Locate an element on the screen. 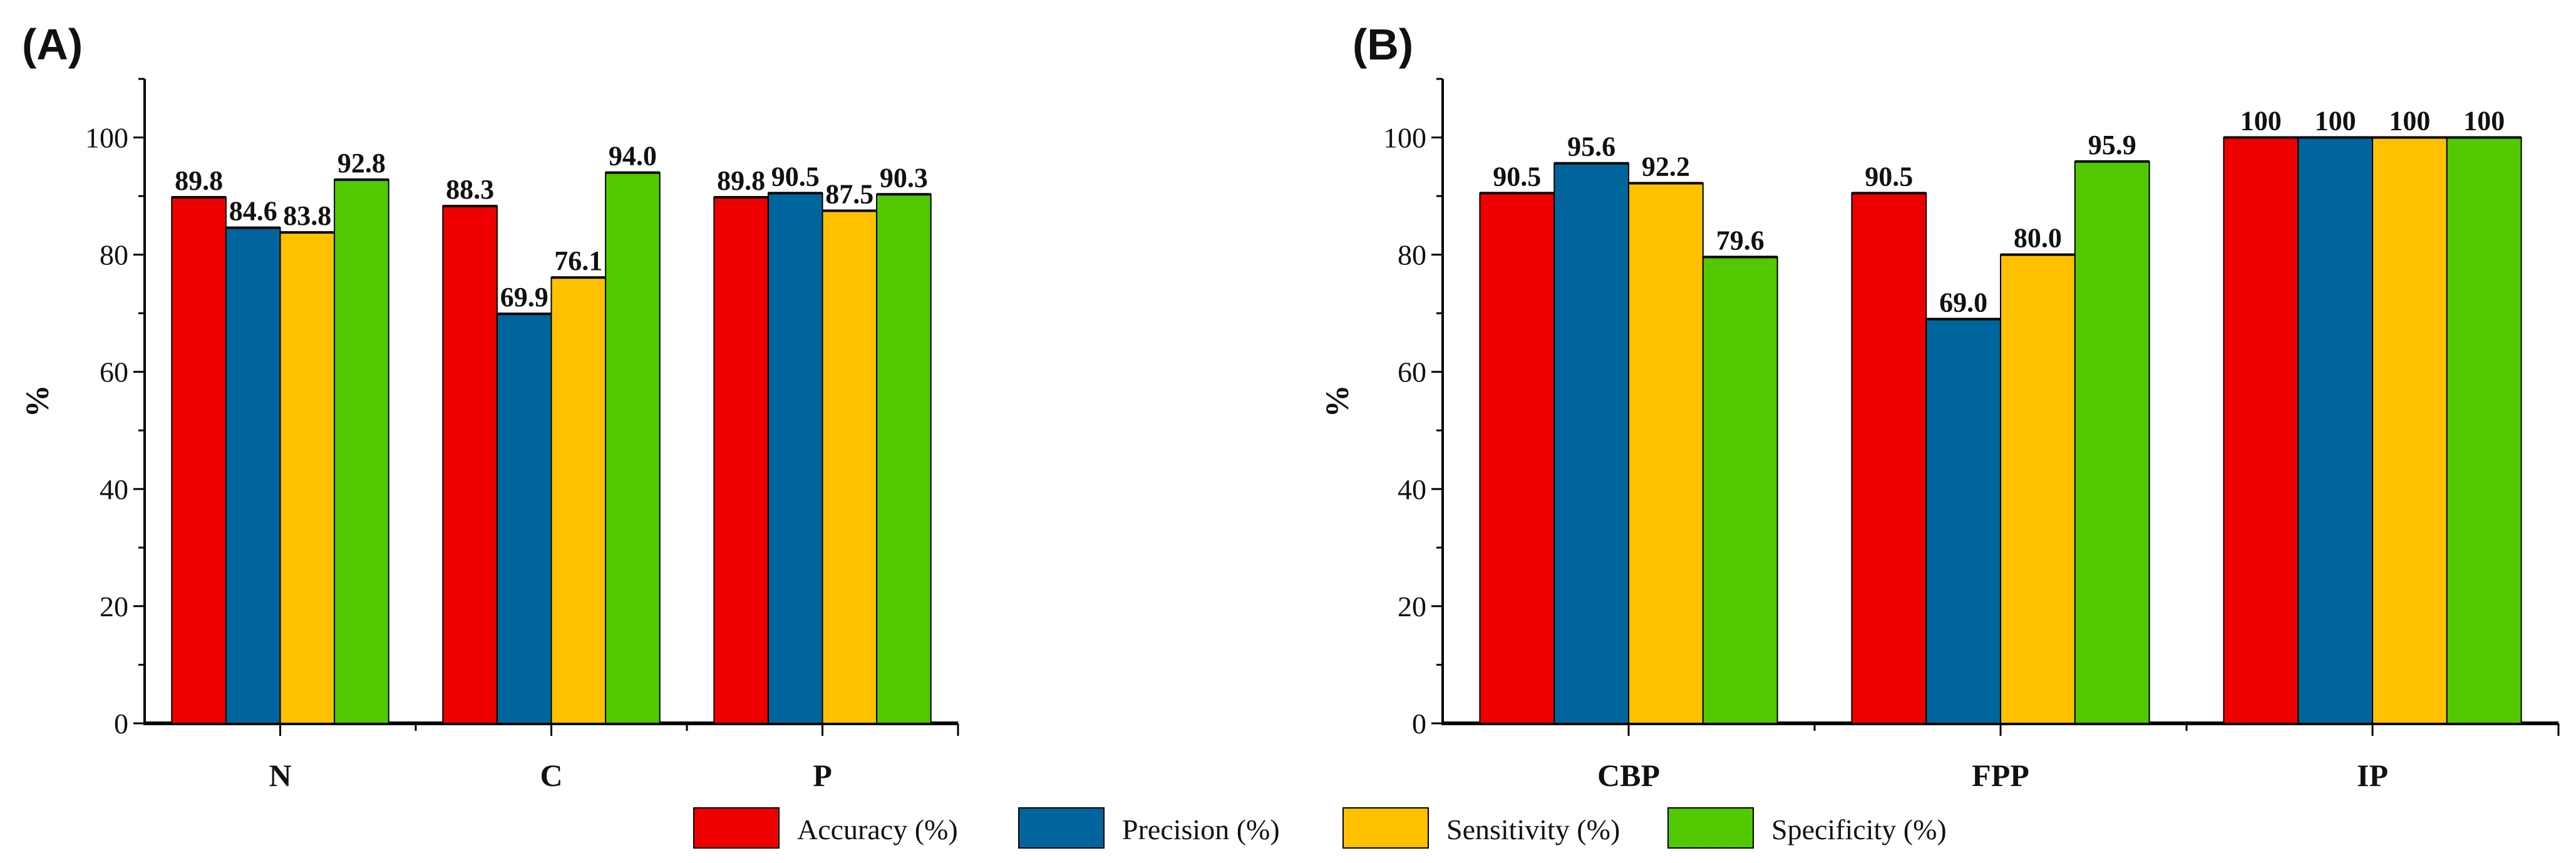 This screenshot has width=2576, height=863. data-label: 80.0 is located at coordinates (2038, 238).